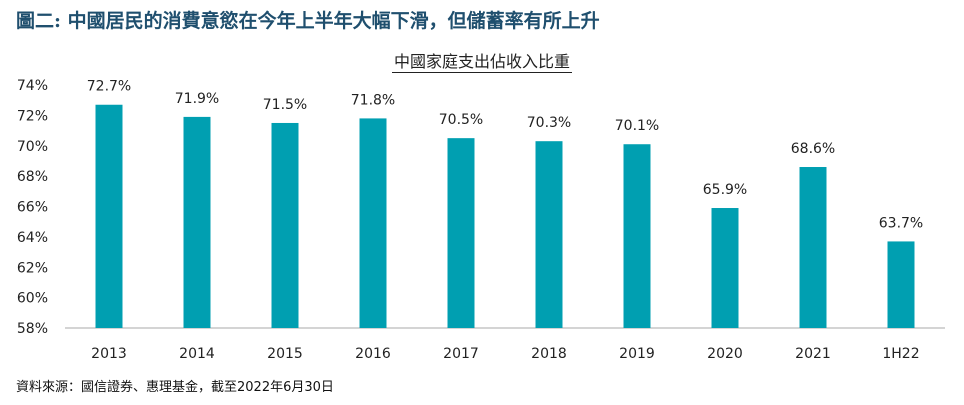  Describe the element at coordinates (373, 100) in the screenshot. I see `data-label: 71.8%` at that location.